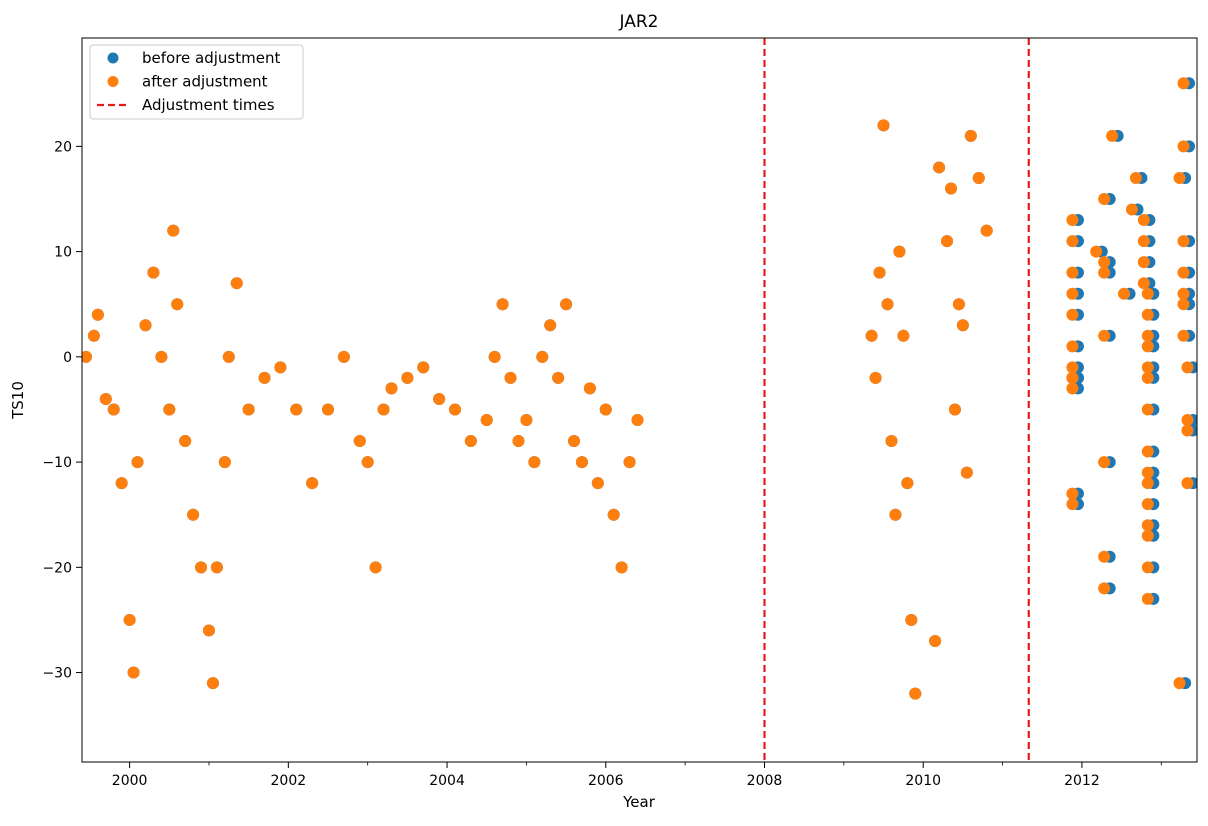 This screenshot has height=826, width=1208. Describe the element at coordinates (113, 58) in the screenshot. I see `legend-marker` at that location.